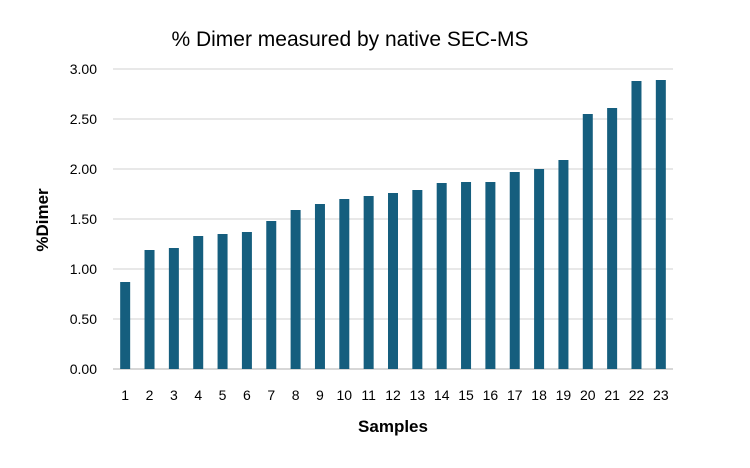  I want to click on x-tick-label: 6, so click(247, 395).